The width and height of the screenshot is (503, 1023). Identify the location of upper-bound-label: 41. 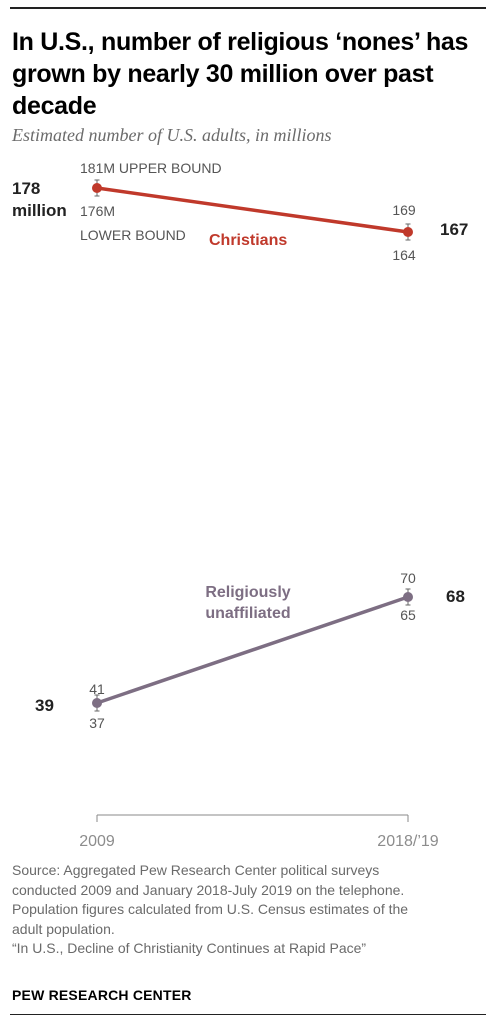
(97, 689).